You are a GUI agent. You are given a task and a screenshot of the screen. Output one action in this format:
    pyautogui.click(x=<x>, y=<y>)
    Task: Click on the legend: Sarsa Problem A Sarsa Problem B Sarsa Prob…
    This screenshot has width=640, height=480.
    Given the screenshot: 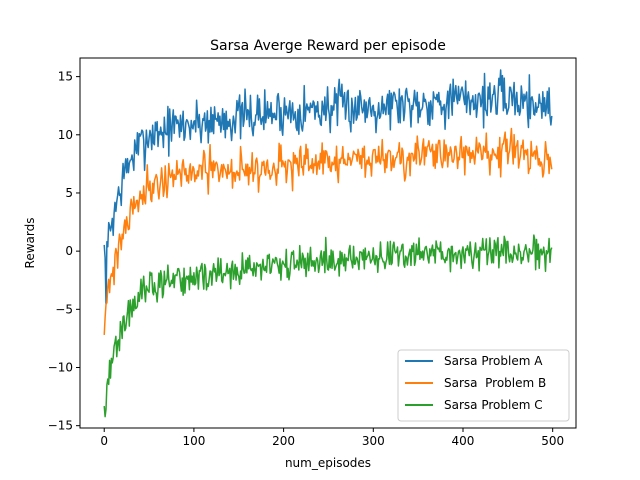 What is the action you would take?
    pyautogui.click(x=483, y=385)
    